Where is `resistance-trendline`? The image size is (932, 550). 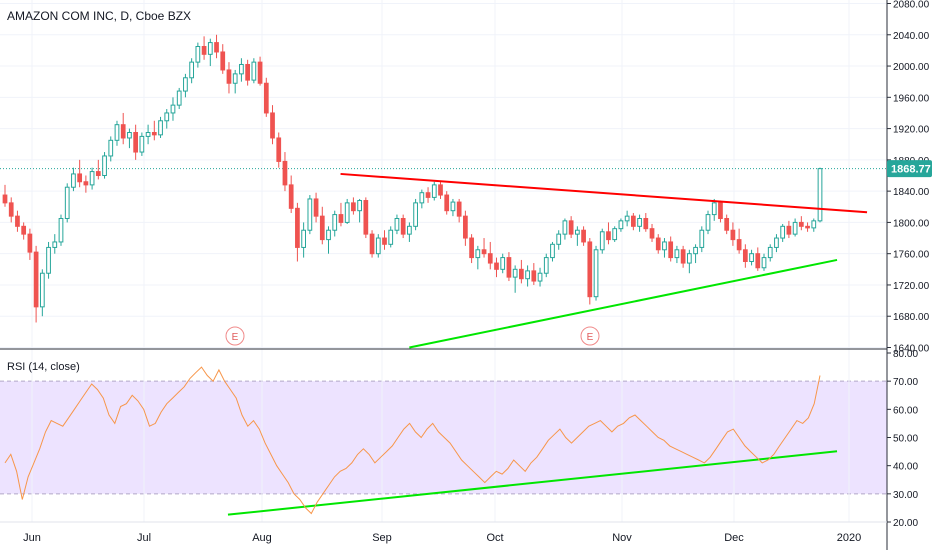 resistance-trendline is located at coordinates (604, 193).